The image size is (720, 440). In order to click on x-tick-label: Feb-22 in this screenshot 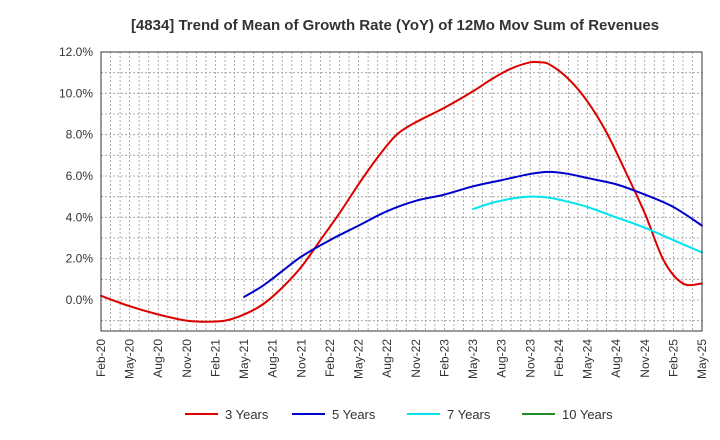, I will do `click(330, 358)`.